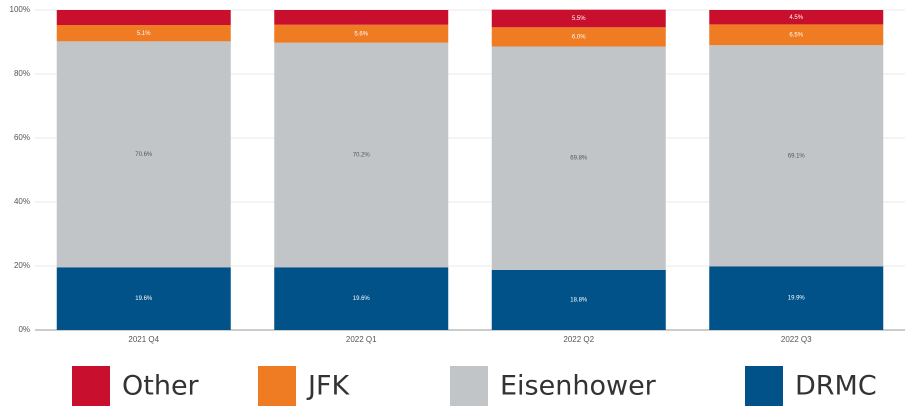  Describe the element at coordinates (836, 386) in the screenshot. I see `legend-label: DRMC` at that location.